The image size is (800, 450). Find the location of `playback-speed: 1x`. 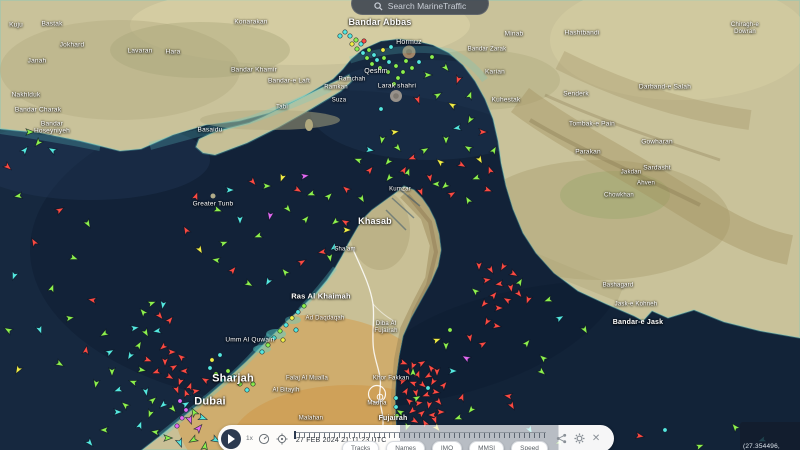

playback-speed: 1x is located at coordinates (249, 438).